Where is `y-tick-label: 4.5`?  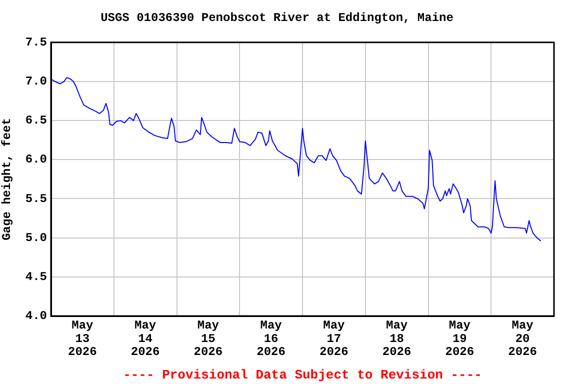 y-tick-label: 4.5 is located at coordinates (36, 277).